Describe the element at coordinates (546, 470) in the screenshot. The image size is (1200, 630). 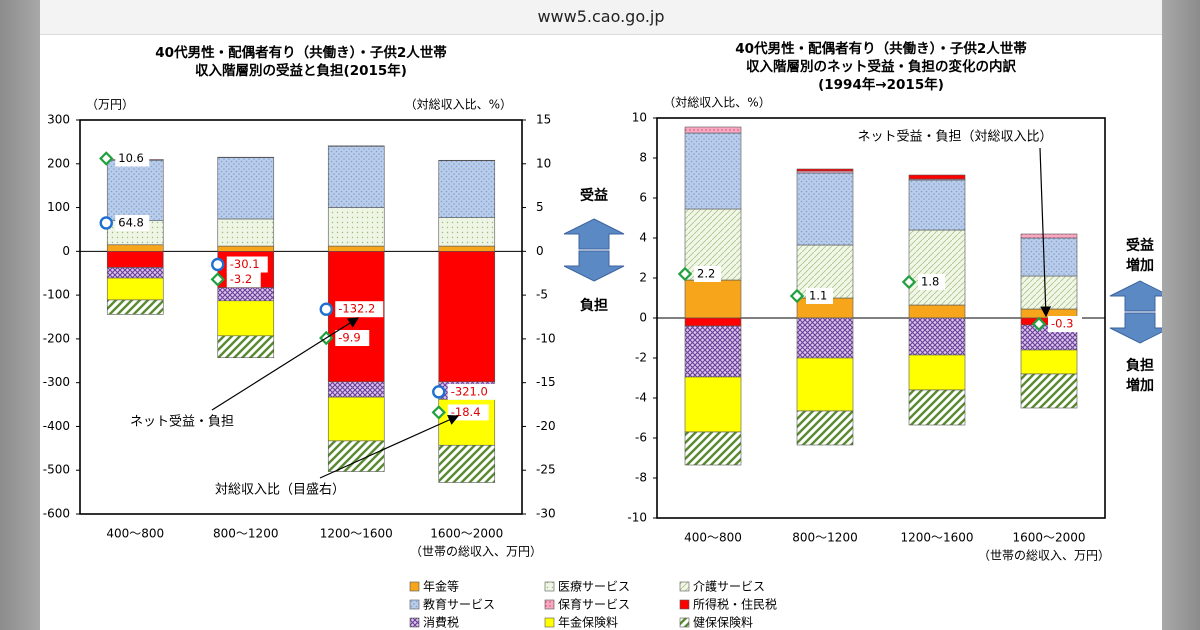
I see `chart-0-ytick-right-label: -25` at that location.